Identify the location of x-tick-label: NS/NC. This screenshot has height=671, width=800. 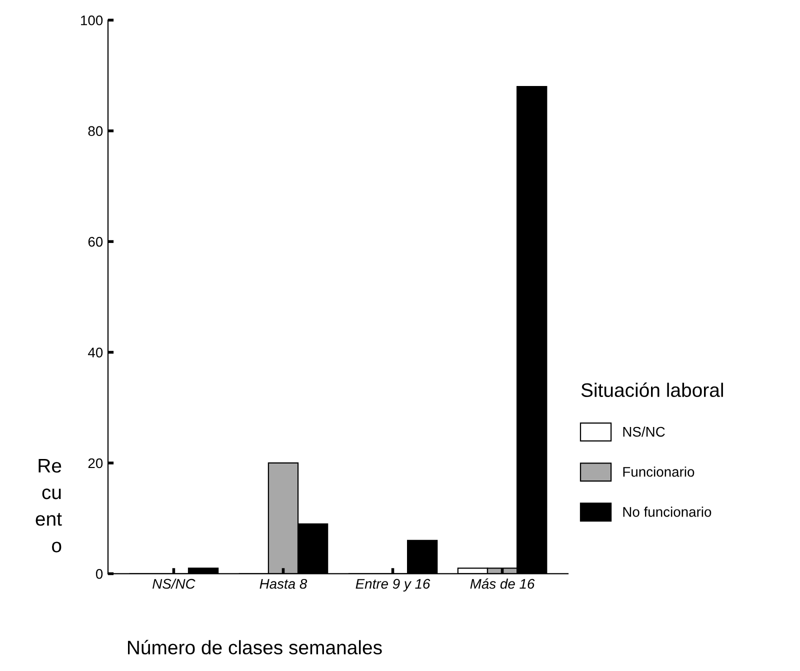
(174, 583).